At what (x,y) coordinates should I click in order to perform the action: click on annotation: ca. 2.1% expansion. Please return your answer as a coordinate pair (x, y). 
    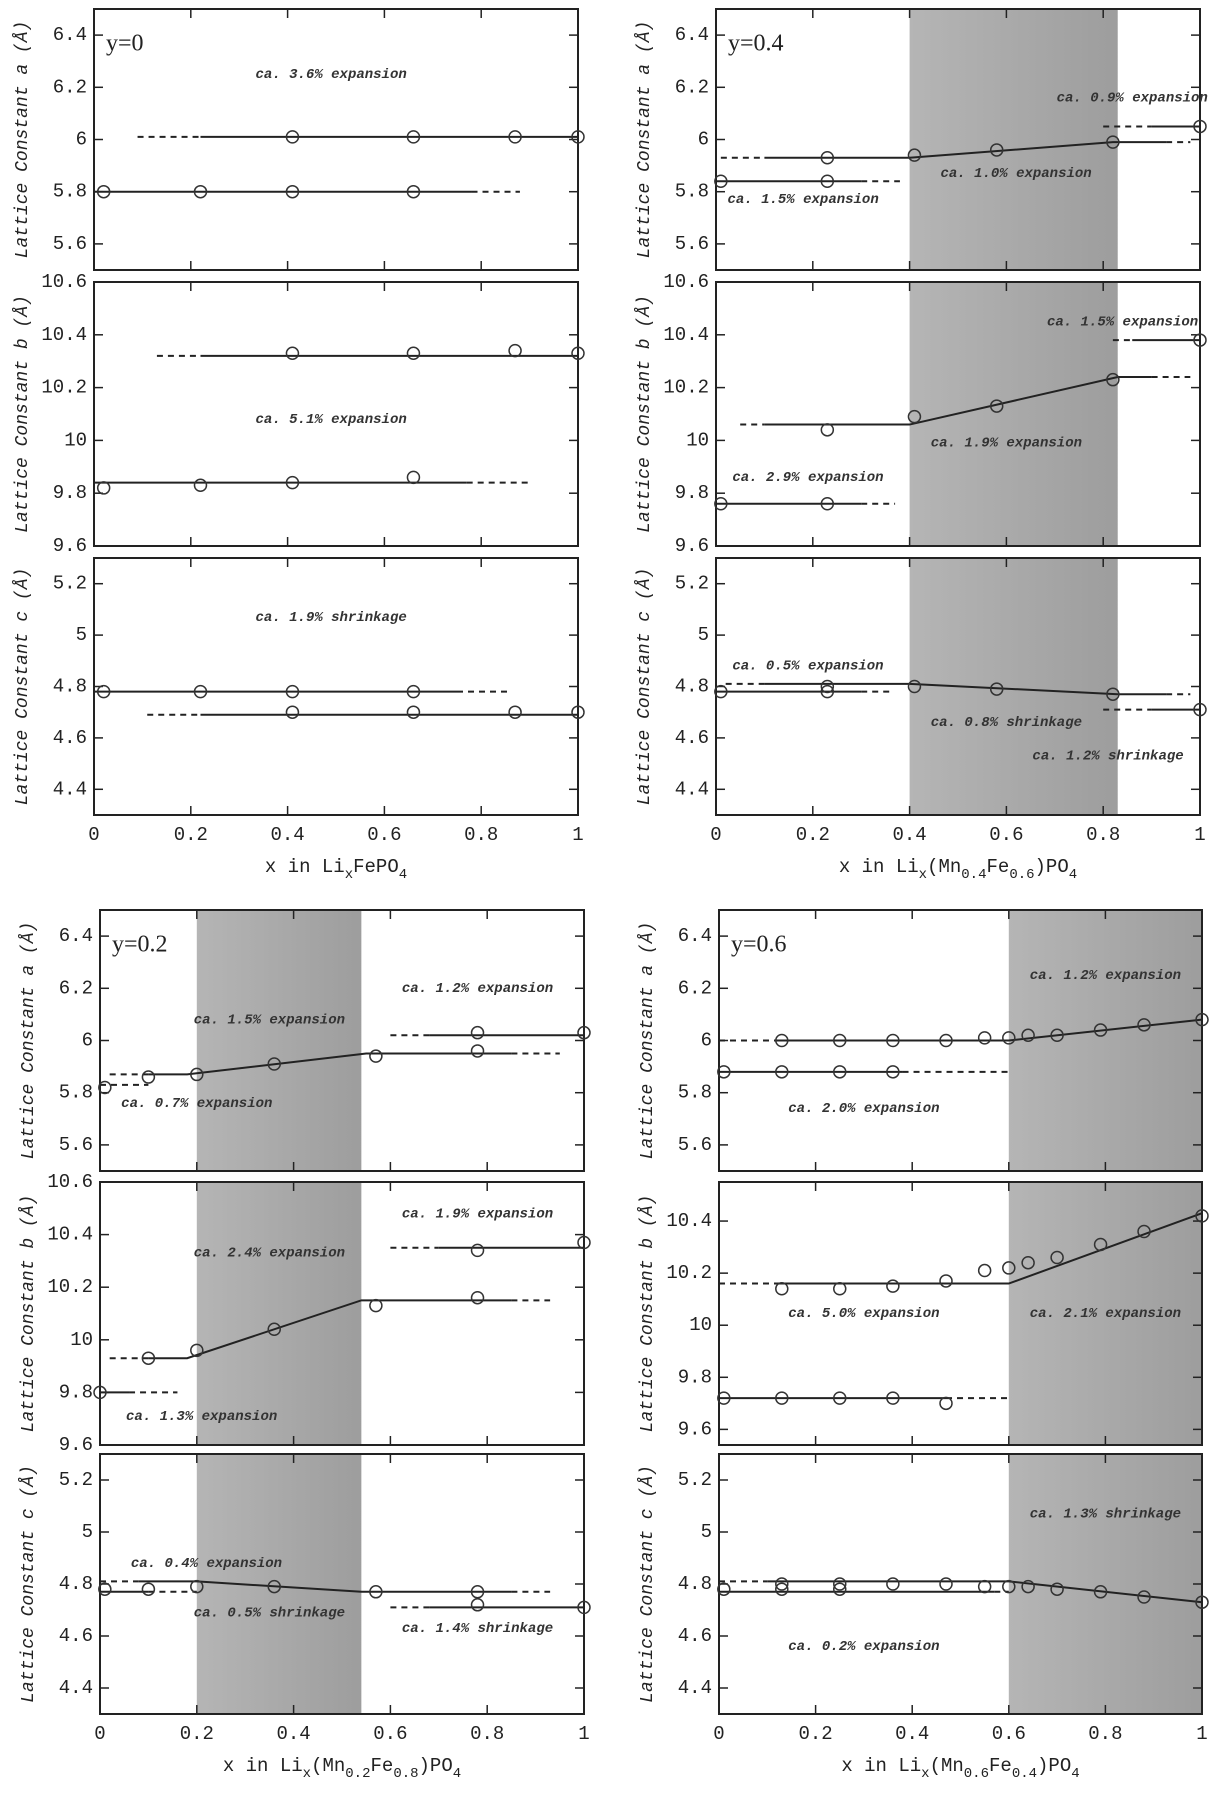
    Looking at the image, I should click on (1105, 1314).